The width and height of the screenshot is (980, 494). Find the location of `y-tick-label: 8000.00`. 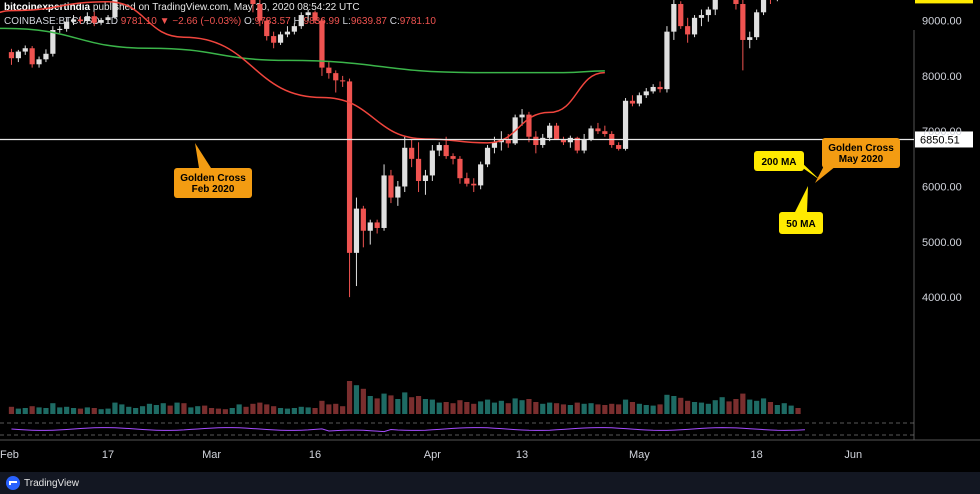

y-tick-label: 8000.00 is located at coordinates (942, 77).